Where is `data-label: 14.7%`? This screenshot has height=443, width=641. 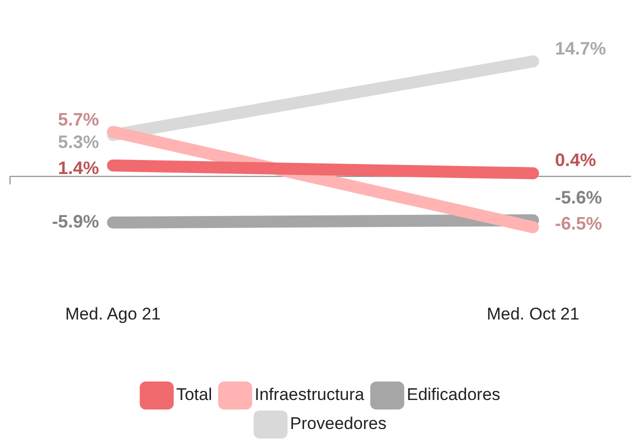 data-label: 14.7% is located at coordinates (580, 48).